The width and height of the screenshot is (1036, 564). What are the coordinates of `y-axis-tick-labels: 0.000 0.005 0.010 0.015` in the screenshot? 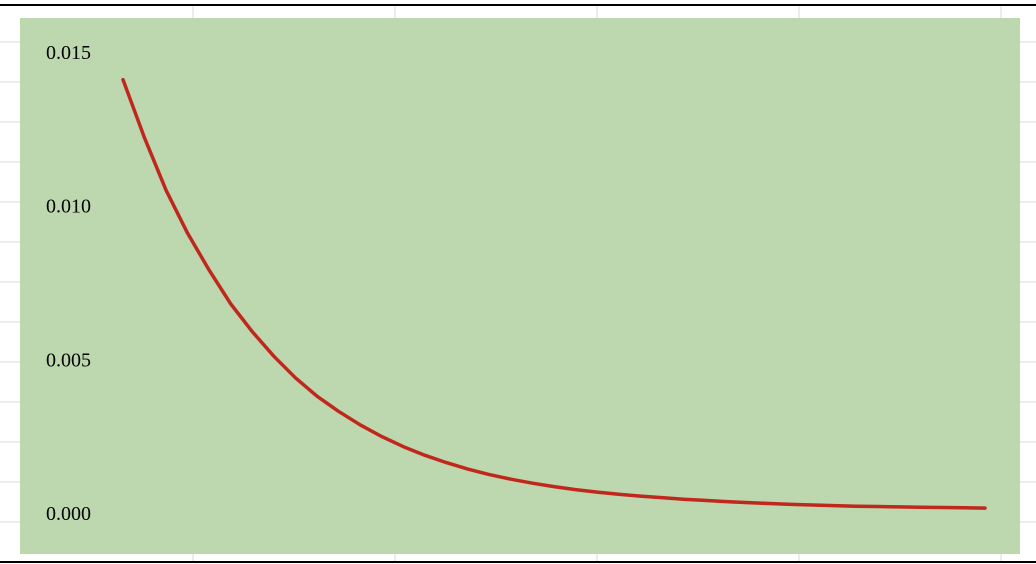 It's located at (68, 283).